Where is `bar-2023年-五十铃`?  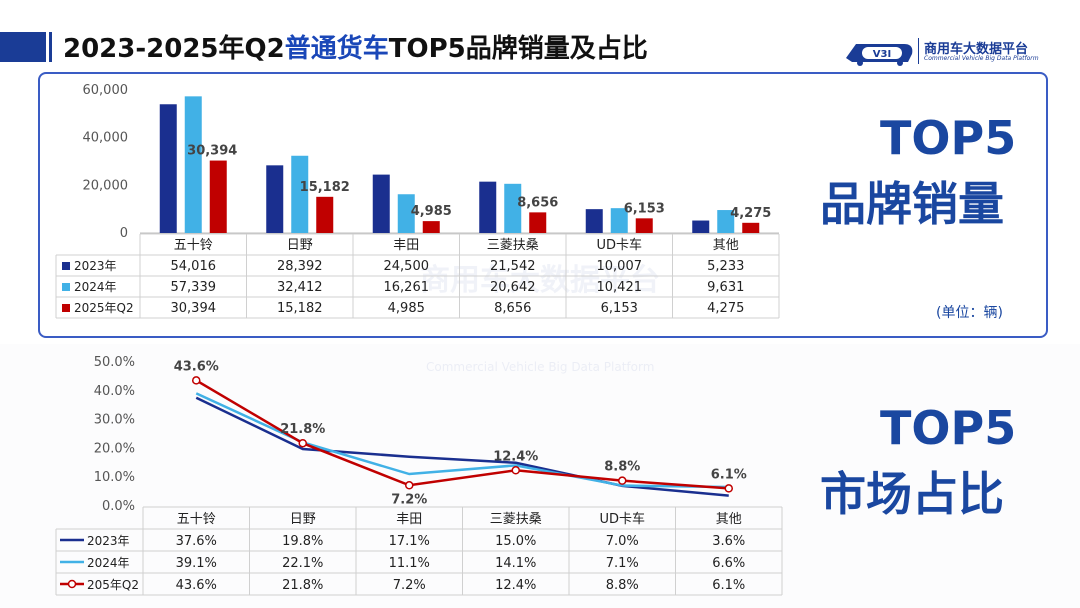
bar-2023年-五十铃 is located at coordinates (168, 168).